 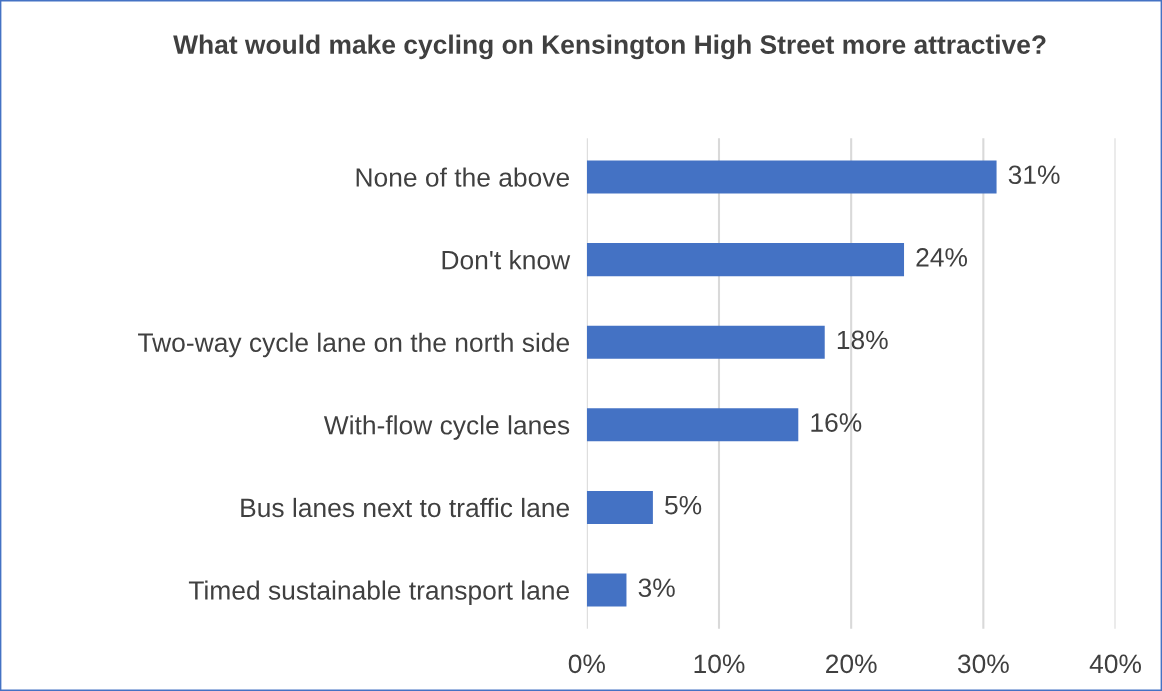 What do you see at coordinates (942, 257) in the screenshot?
I see `data-label: 24%` at bounding box center [942, 257].